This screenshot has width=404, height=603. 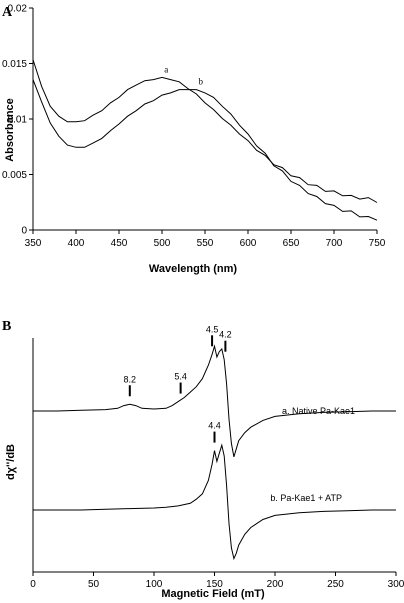 I want to click on panel-a-label: A, so click(x=7, y=12).